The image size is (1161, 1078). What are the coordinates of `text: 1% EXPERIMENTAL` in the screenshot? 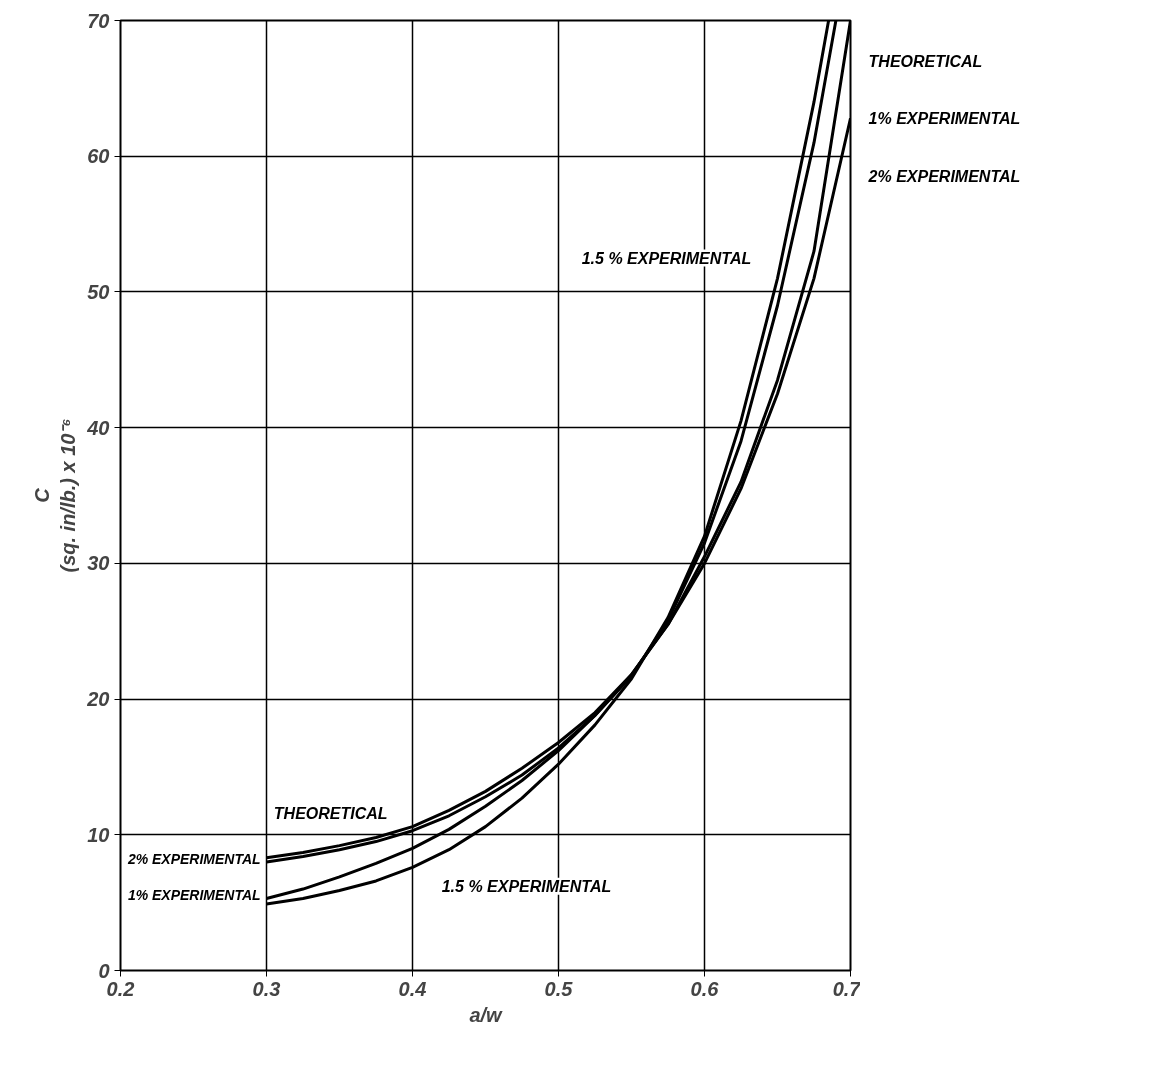 It's located at (944, 118).